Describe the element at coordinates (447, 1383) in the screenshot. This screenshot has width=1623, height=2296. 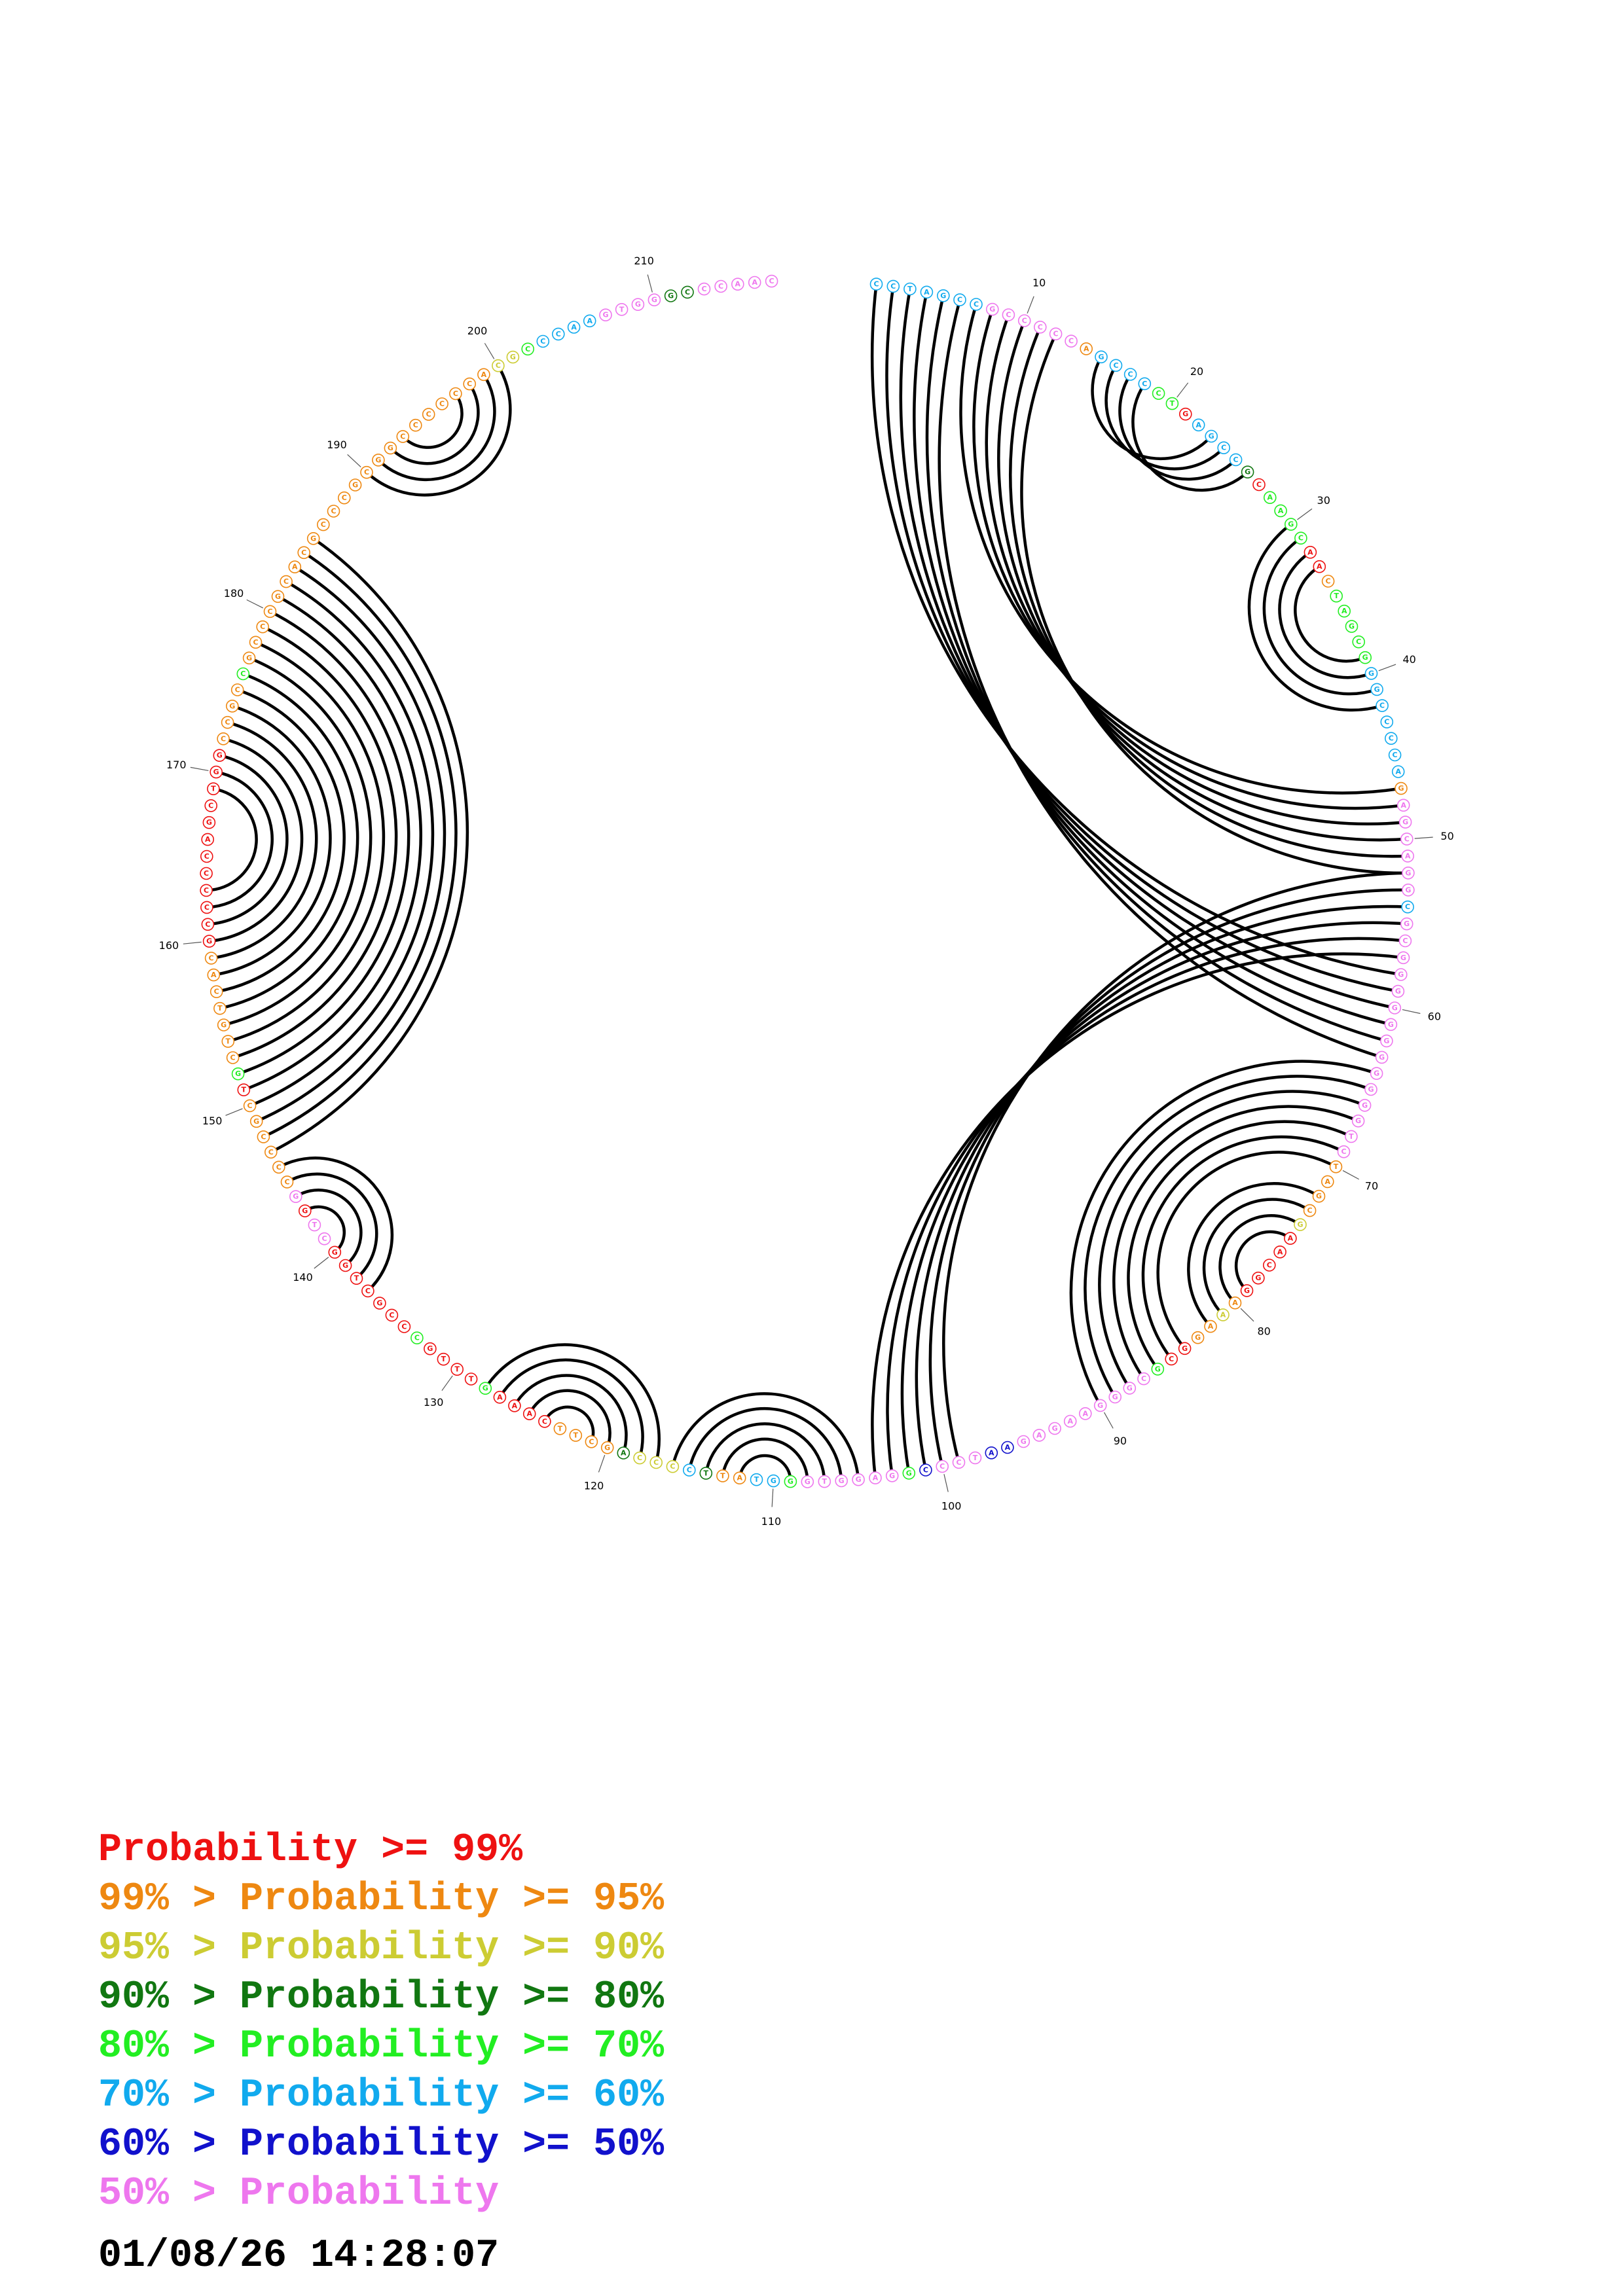
I see `position-tick` at that location.